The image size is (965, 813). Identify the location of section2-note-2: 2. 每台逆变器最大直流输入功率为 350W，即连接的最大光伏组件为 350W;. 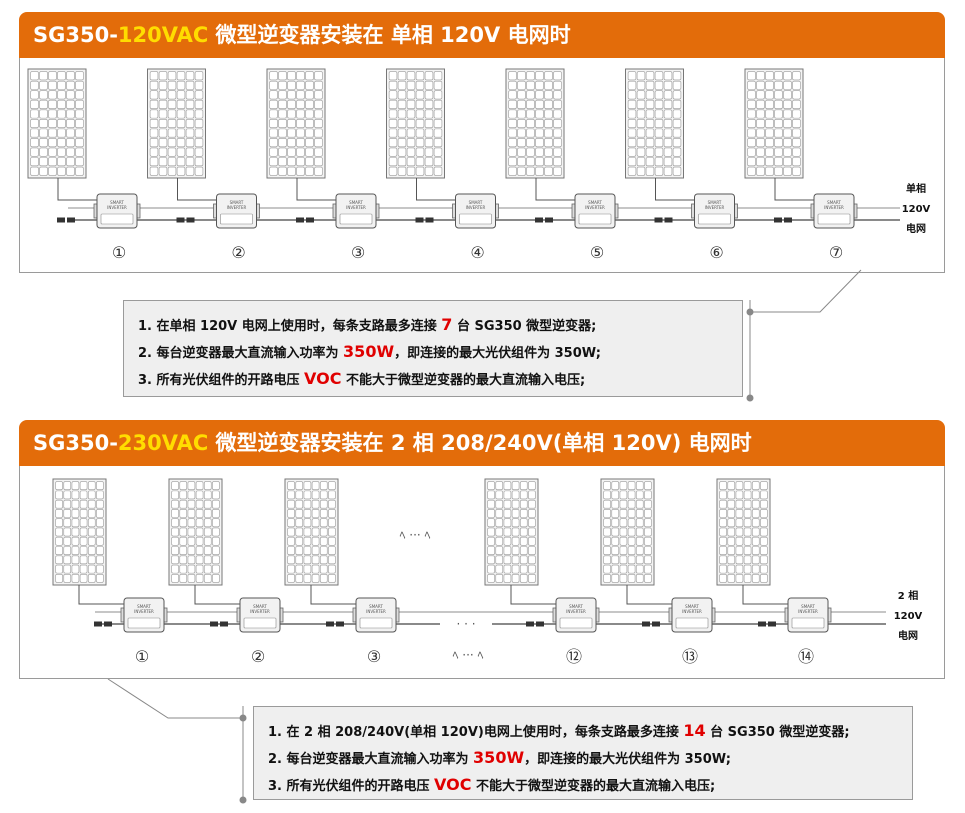
(499, 757).